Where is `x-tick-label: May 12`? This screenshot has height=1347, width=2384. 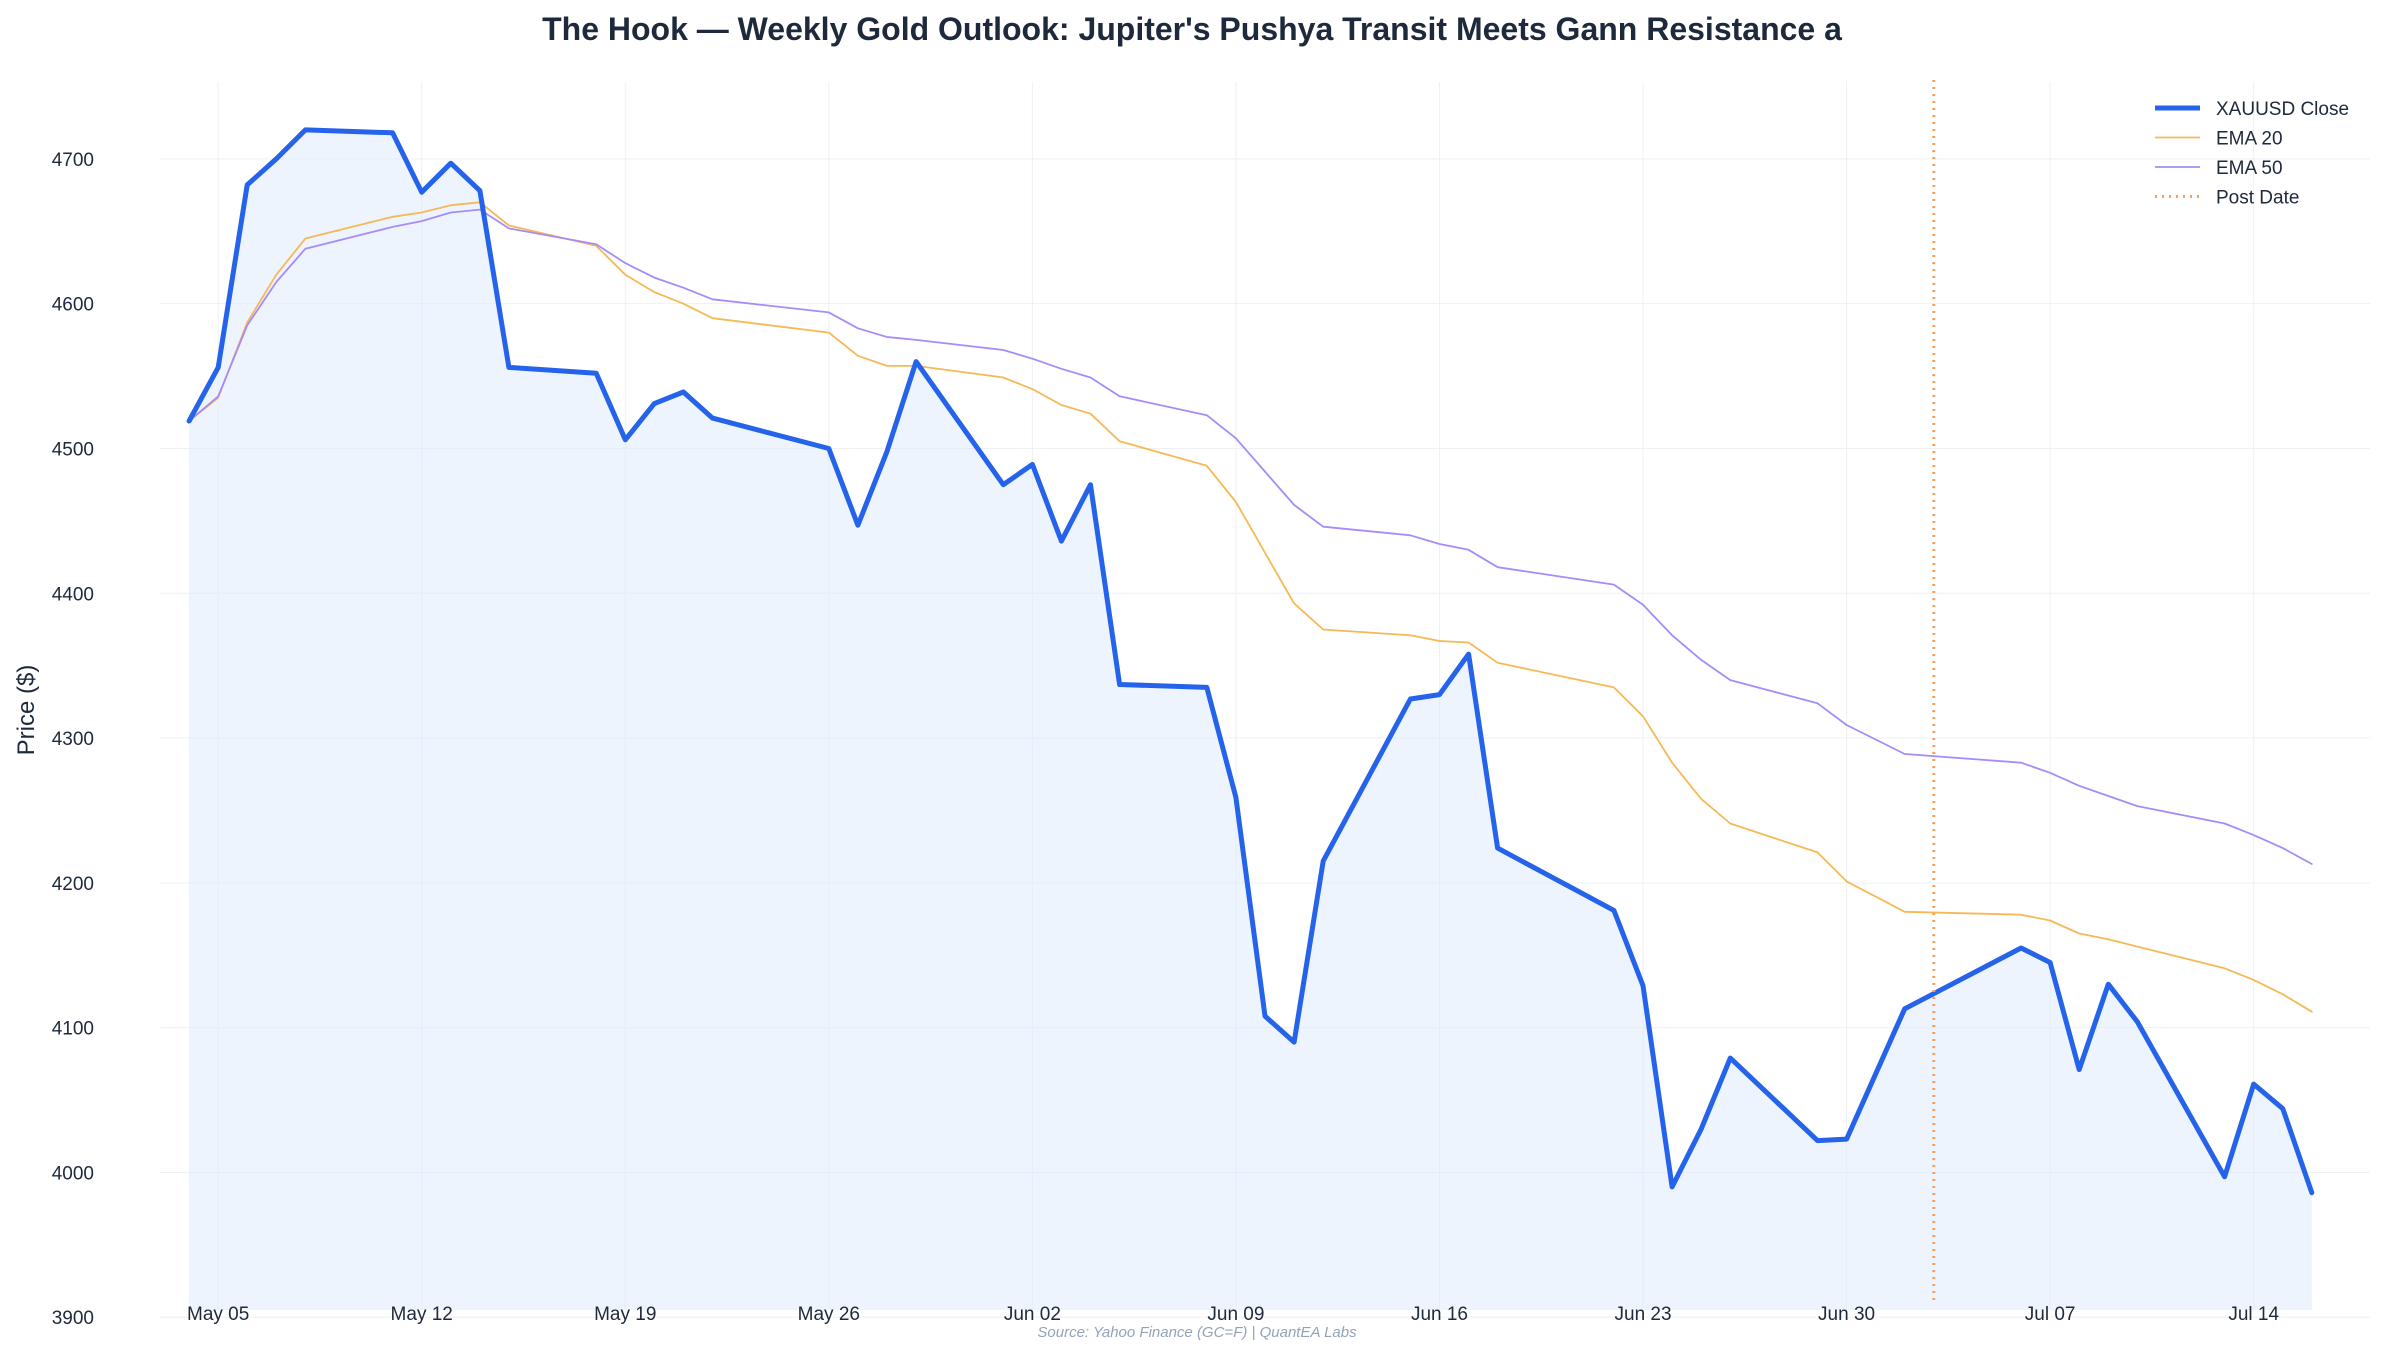
x-tick-label: May 12 is located at coordinates (422, 1314).